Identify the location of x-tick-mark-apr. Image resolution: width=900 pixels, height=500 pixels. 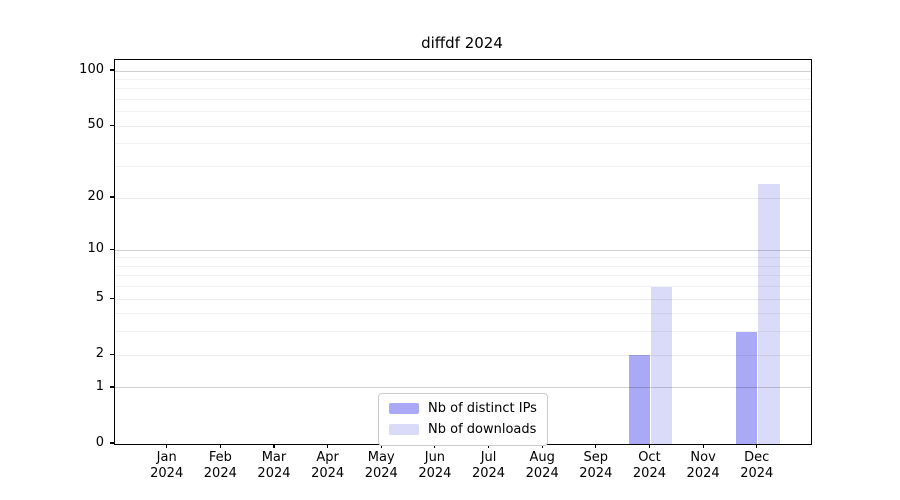
(328, 445).